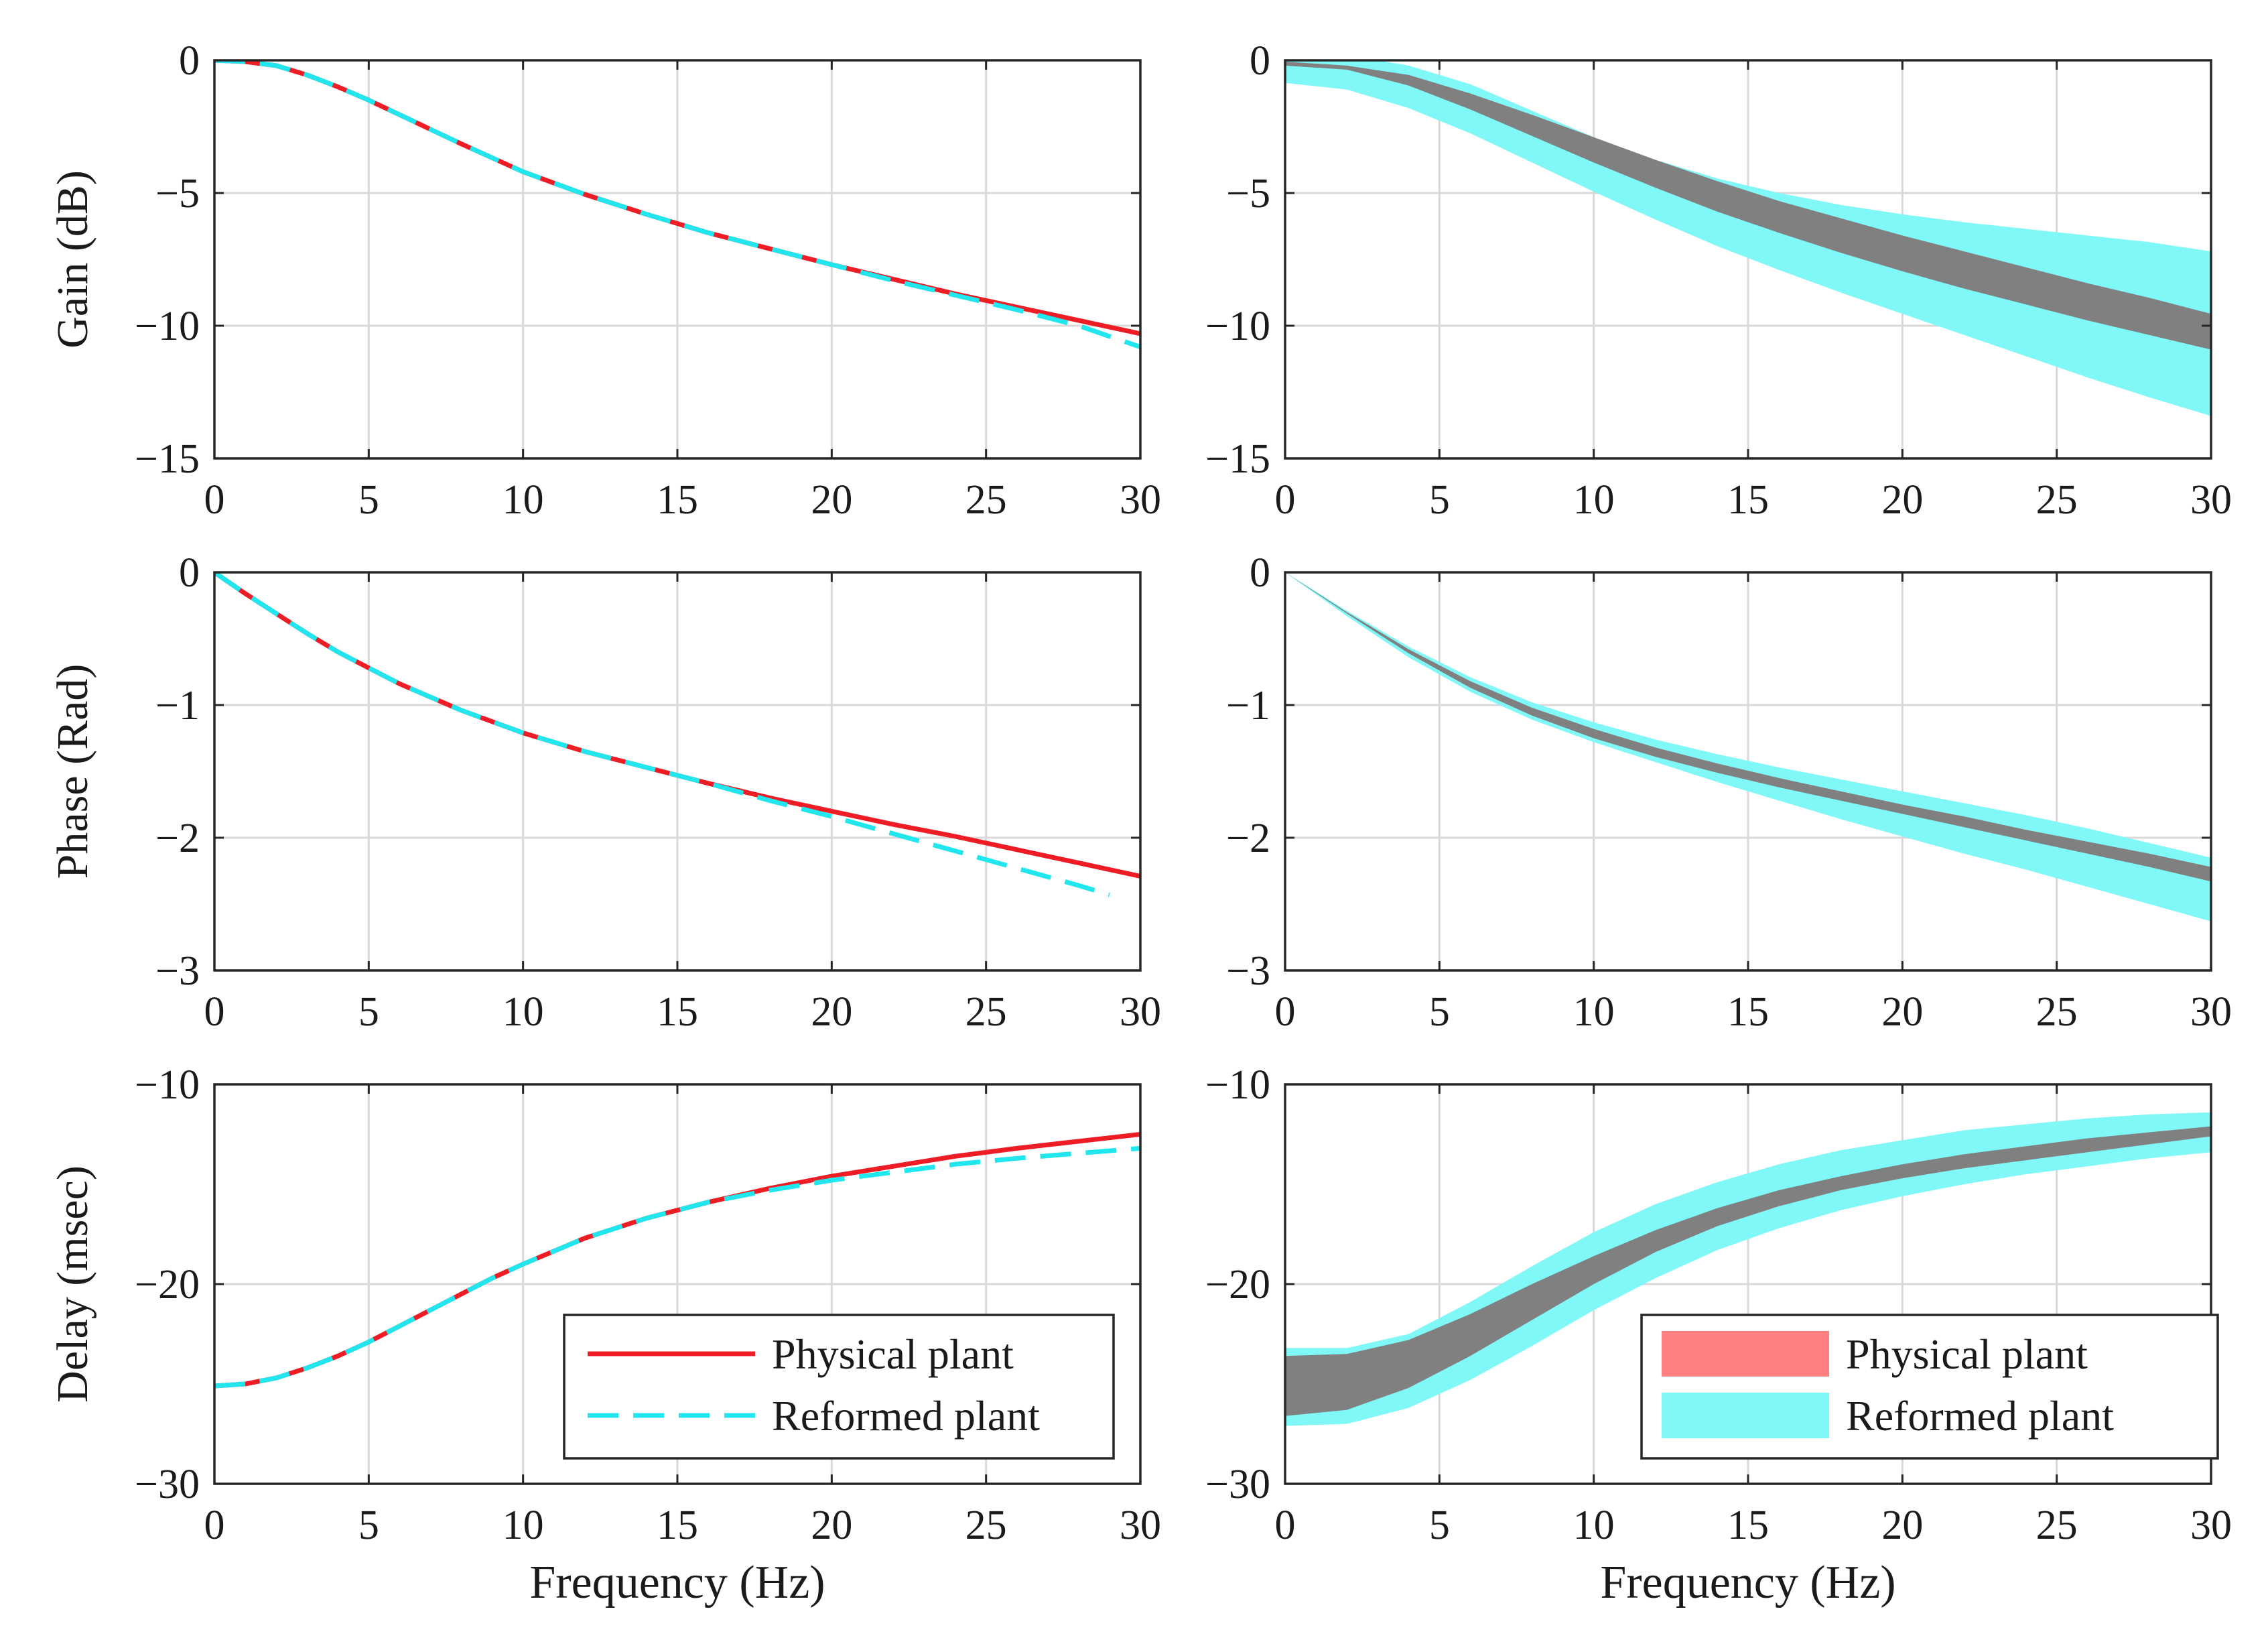 Image resolution: width=2268 pixels, height=1648 pixels. I want to click on chart-phase-band: 0 5 10 15 20 25 30 0 −1 −2 −3, so click(1729, 792).